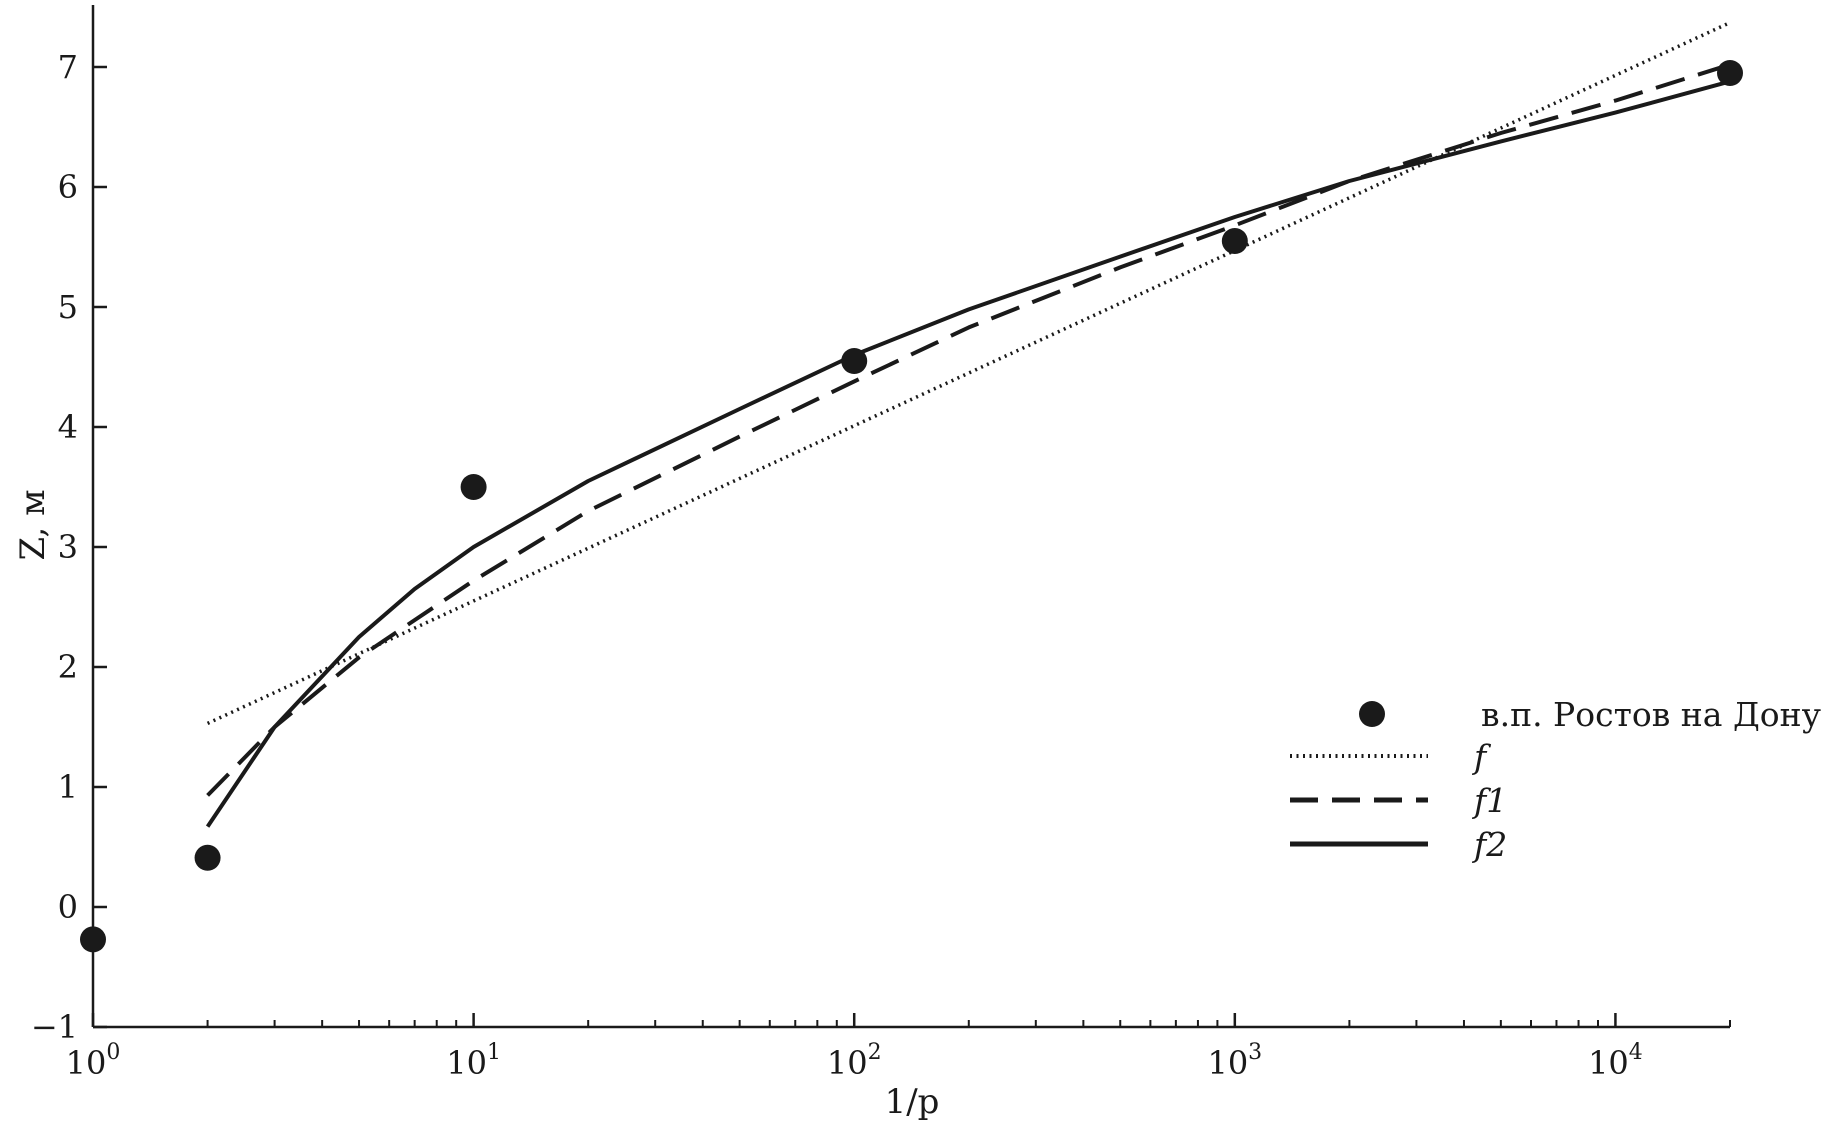 This screenshot has height=1124, width=1846. What do you see at coordinates (113, 1052) in the screenshot?
I see `x-tick-exponent: 0` at bounding box center [113, 1052].